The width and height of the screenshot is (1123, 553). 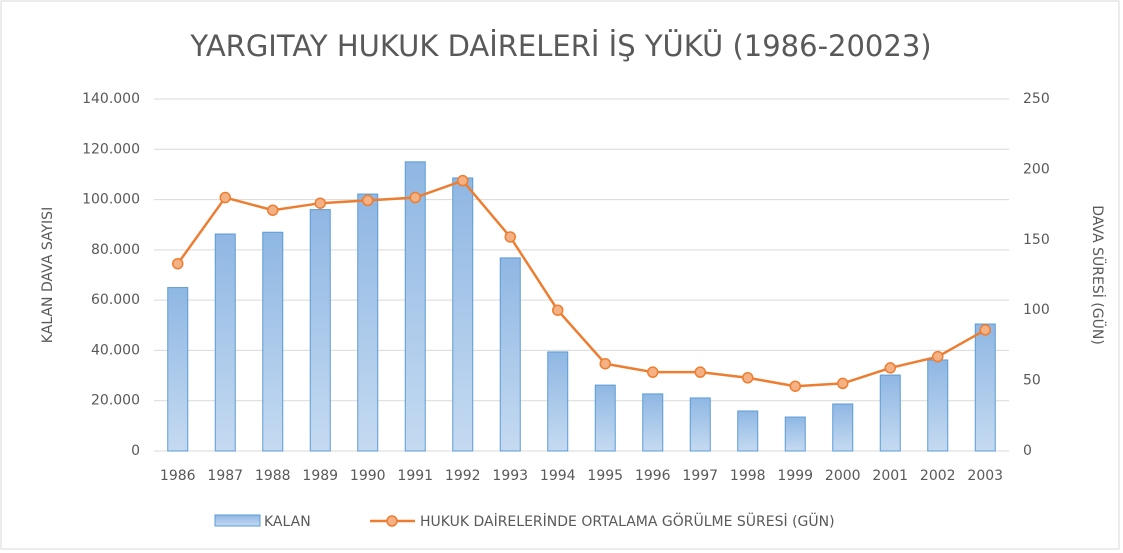 What do you see at coordinates (392, 521) in the screenshot?
I see `legend-swatch-marker` at bounding box center [392, 521].